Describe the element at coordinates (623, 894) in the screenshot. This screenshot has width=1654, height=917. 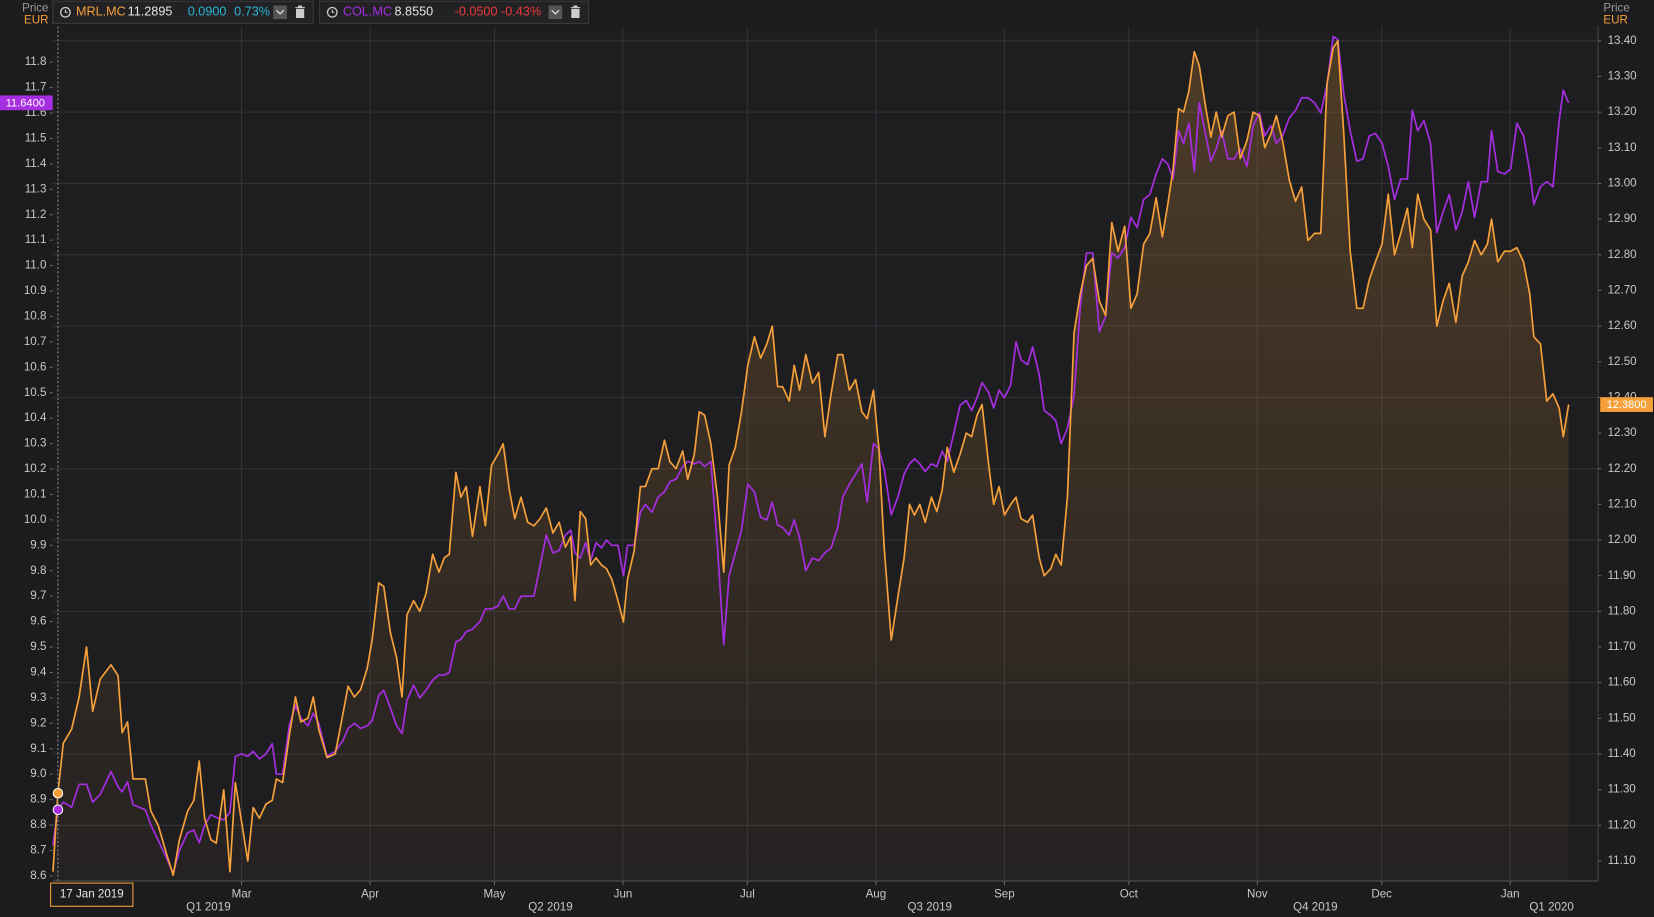
I see `x-tick-label: Jun` at that location.